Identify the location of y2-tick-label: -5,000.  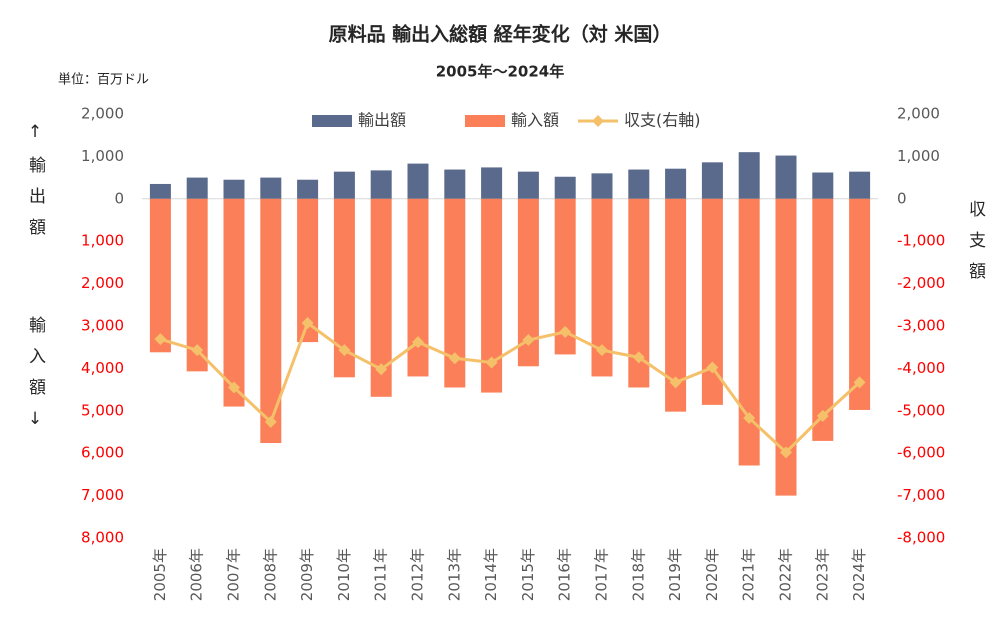
(921, 410).